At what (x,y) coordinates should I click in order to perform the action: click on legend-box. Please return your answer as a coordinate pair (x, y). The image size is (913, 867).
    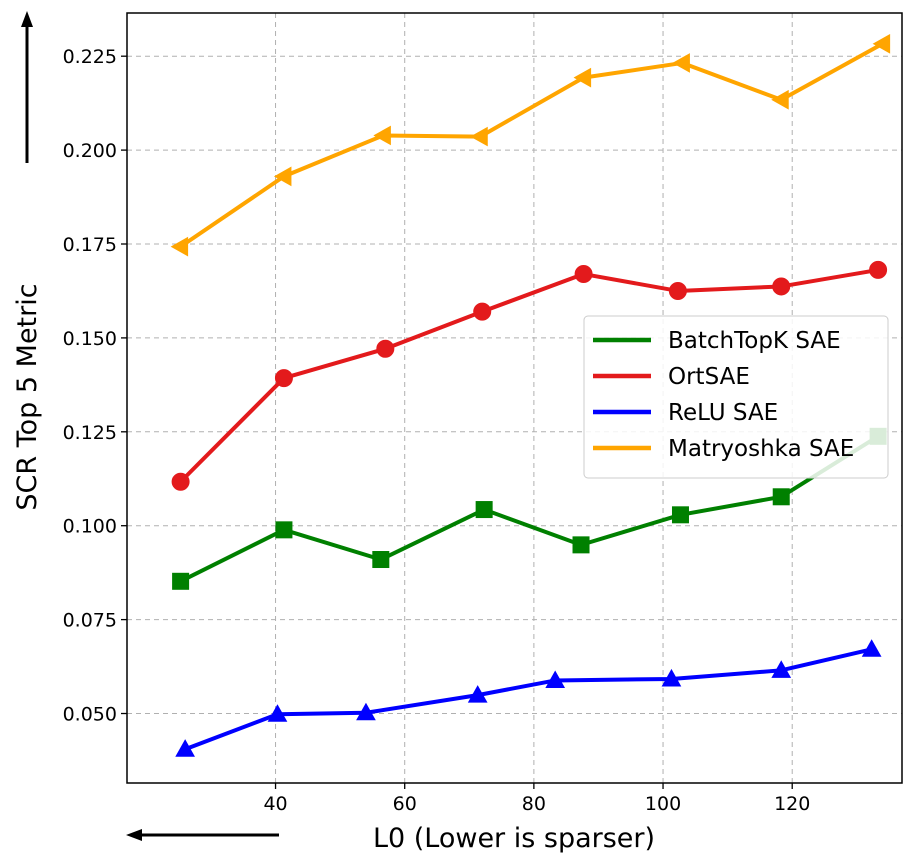
    Looking at the image, I should click on (736, 397).